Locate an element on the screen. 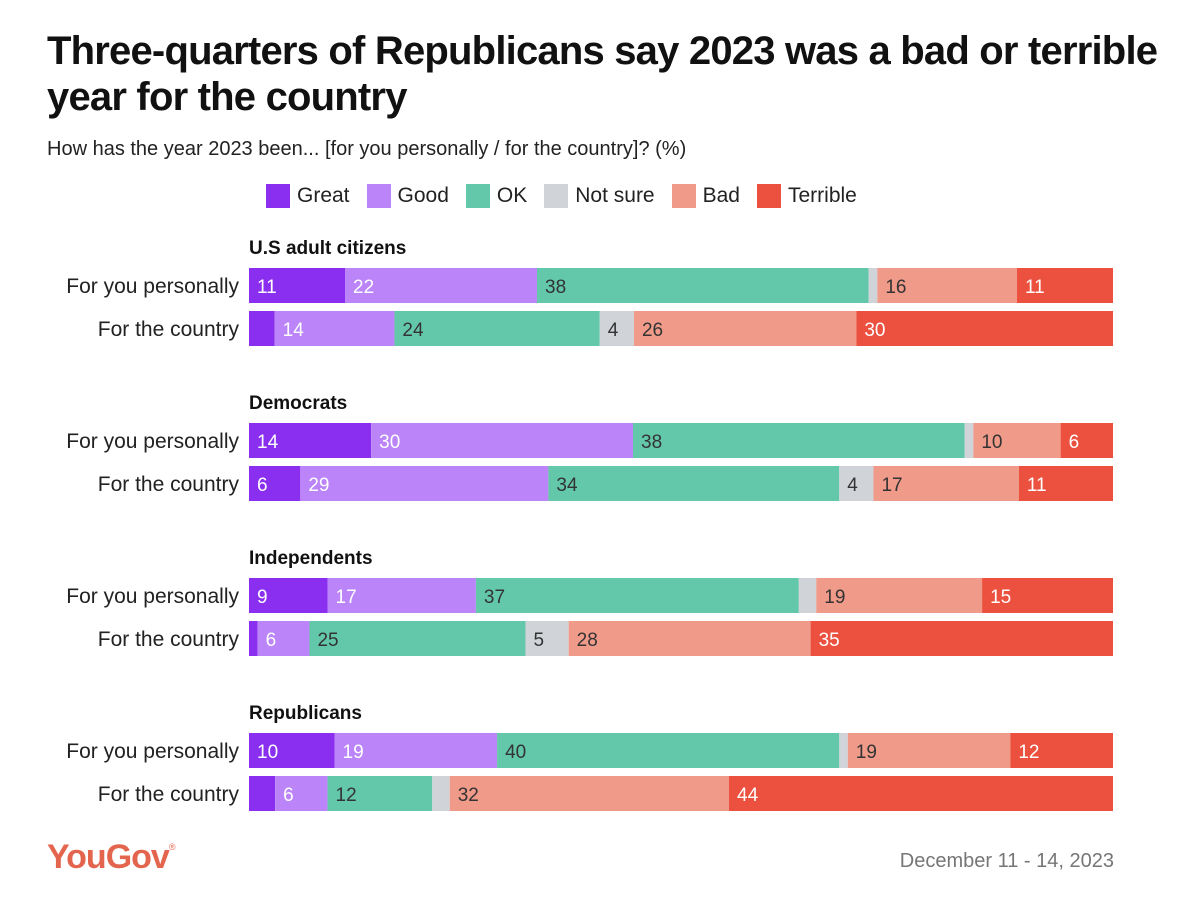 The width and height of the screenshot is (1200, 901). group-heading: Republicans is located at coordinates (305, 713).